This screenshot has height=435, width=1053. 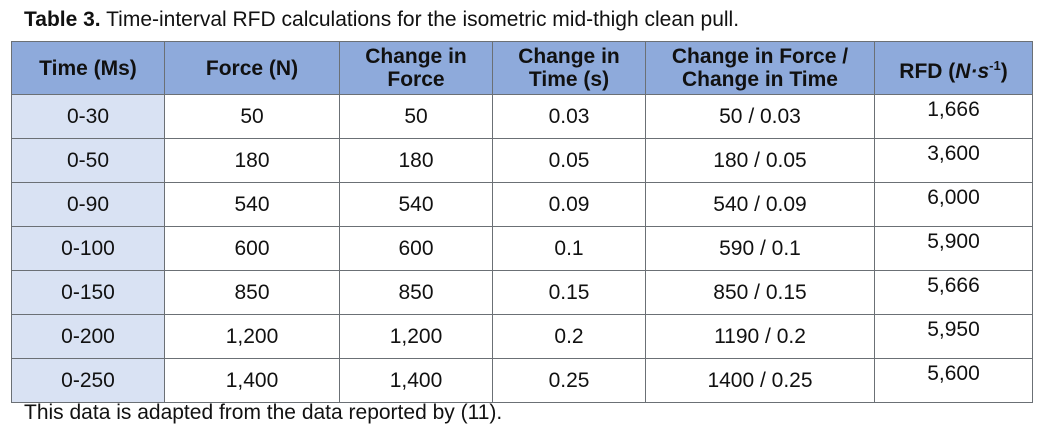 I want to click on cell-force: 180, so click(x=252, y=160).